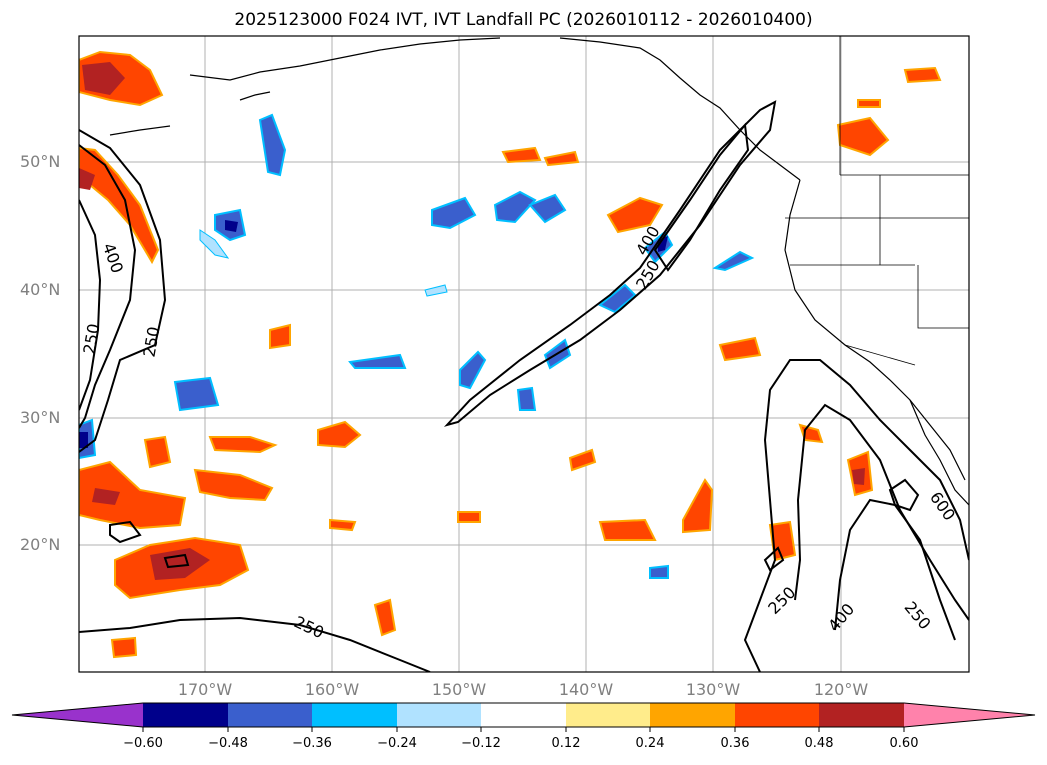 The image size is (1047, 765). I want to click on lon-label-130w: 130°W, so click(713, 689).